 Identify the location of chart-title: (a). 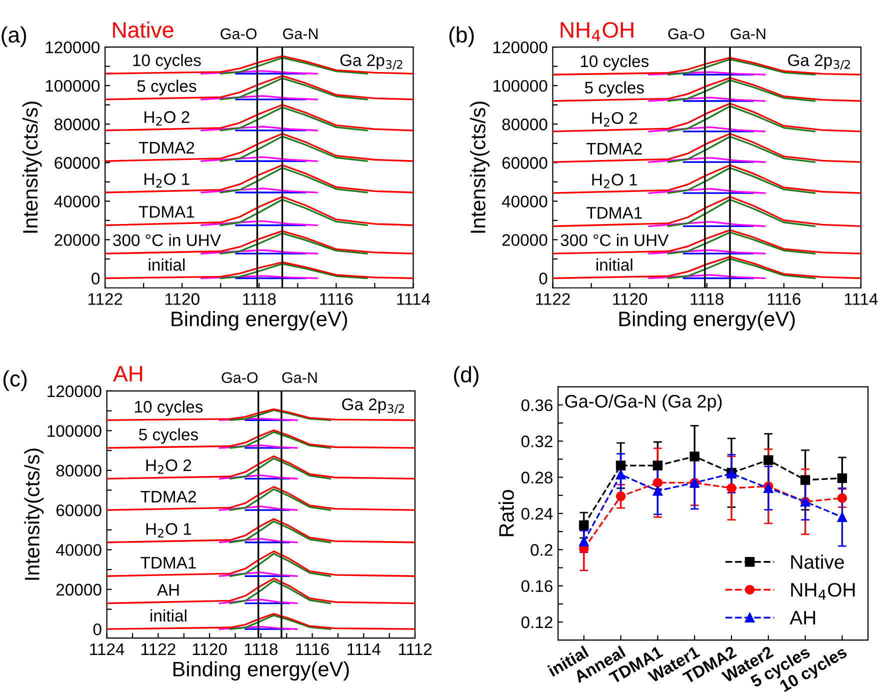
(14, 37).